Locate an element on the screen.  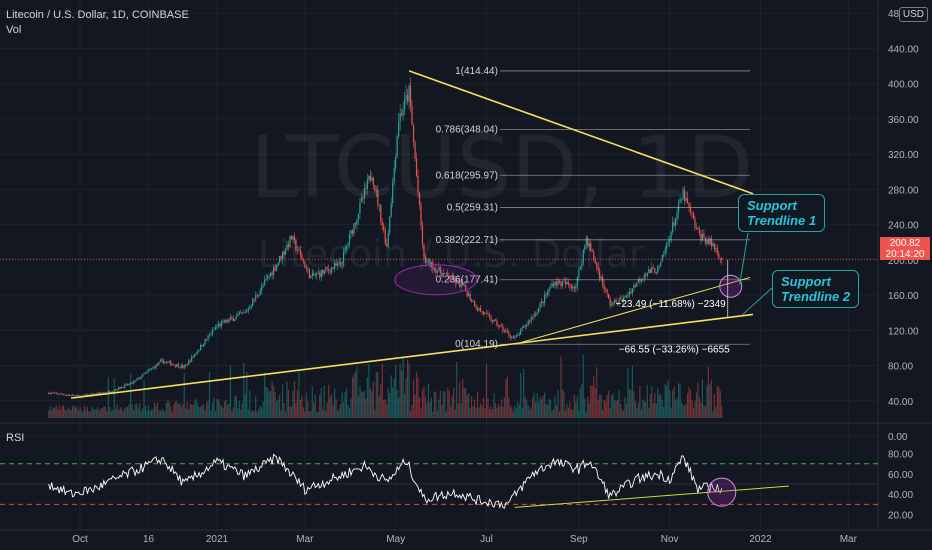
chart-title: Litecoin / U.S. Dollar, 1D, COINBASE is located at coordinates (97, 15).